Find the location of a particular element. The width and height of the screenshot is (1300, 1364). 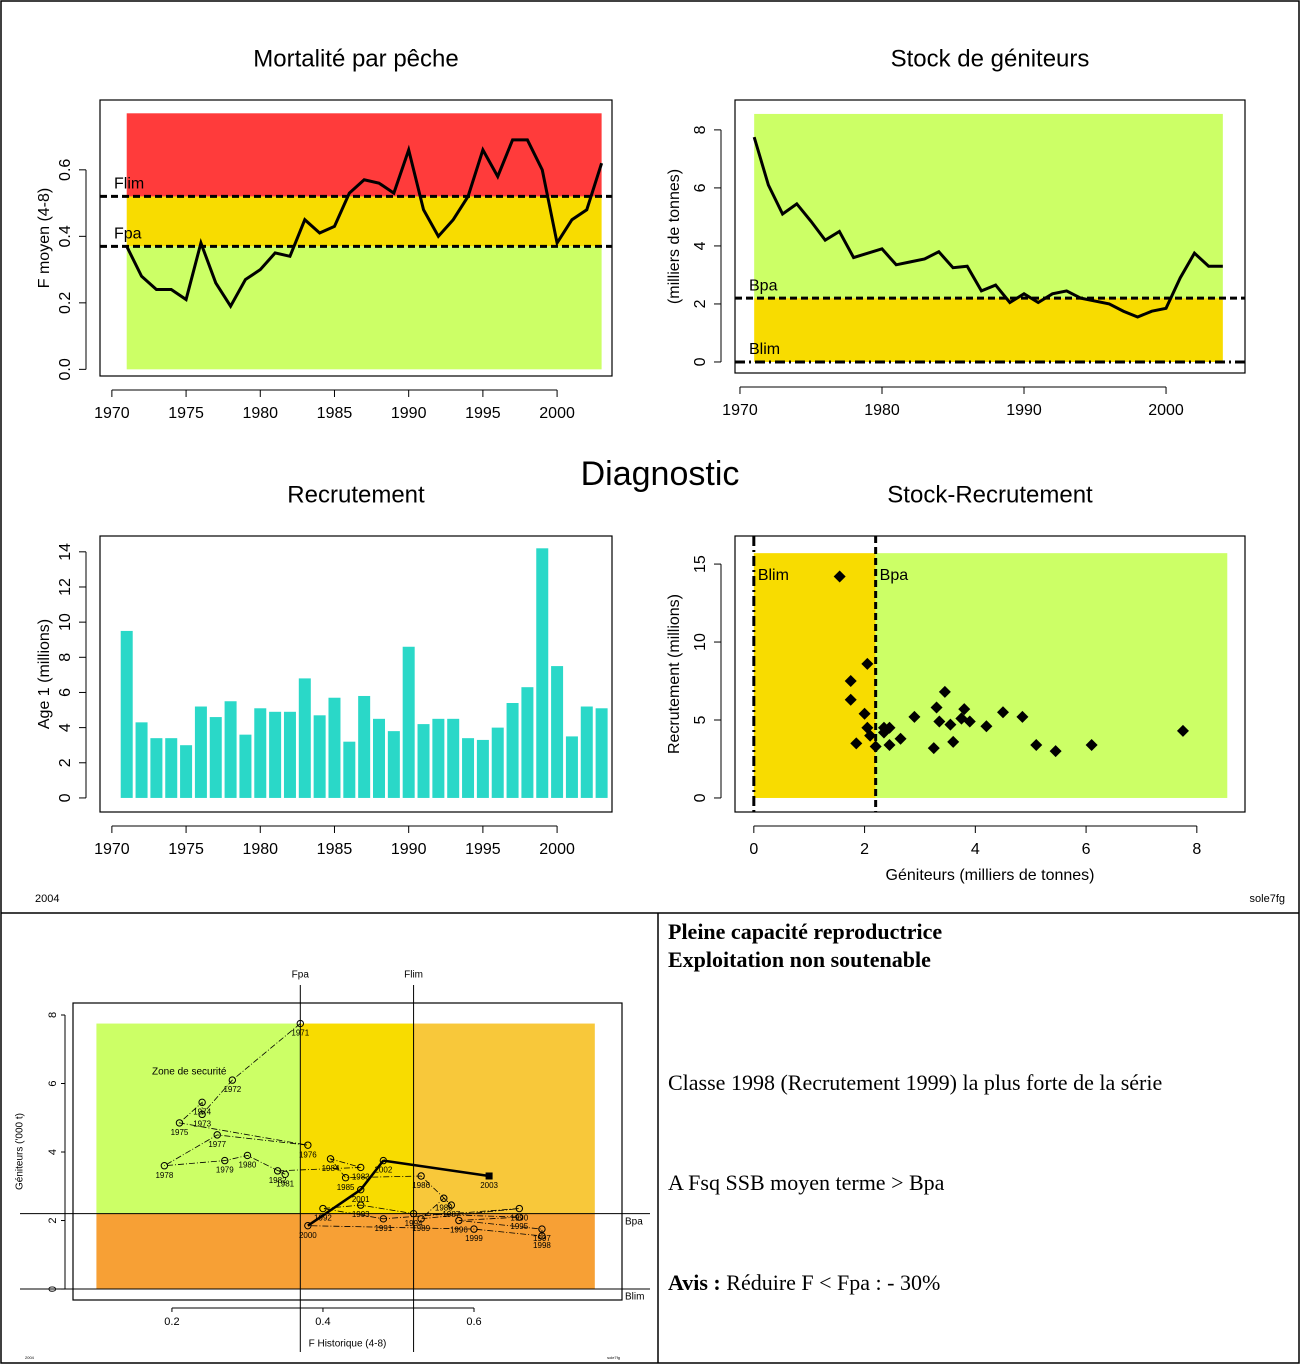

y-tick-label: 4 is located at coordinates (700, 245).